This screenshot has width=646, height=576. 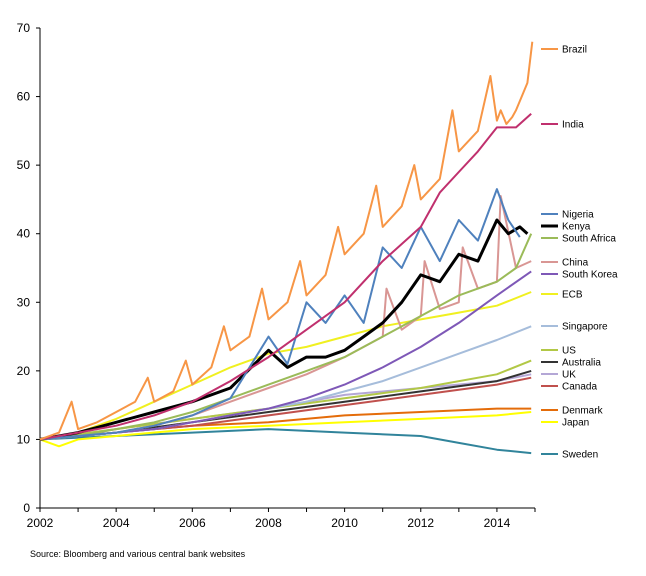 What do you see at coordinates (268, 523) in the screenshot?
I see `x-tick-label: 2008` at bounding box center [268, 523].